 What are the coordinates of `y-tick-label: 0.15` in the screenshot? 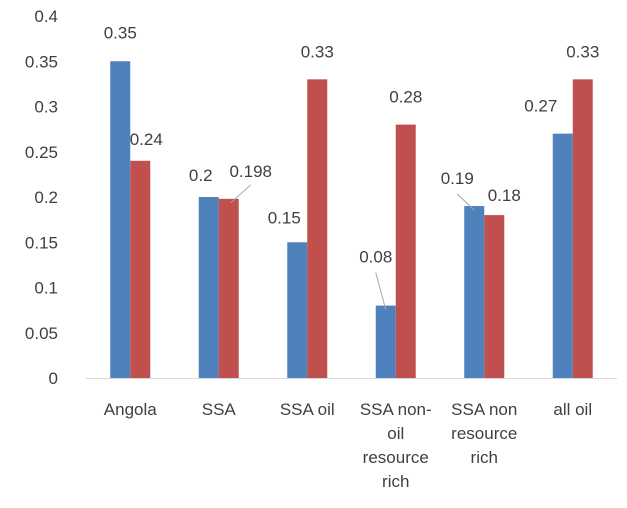 It's located at (41, 242).